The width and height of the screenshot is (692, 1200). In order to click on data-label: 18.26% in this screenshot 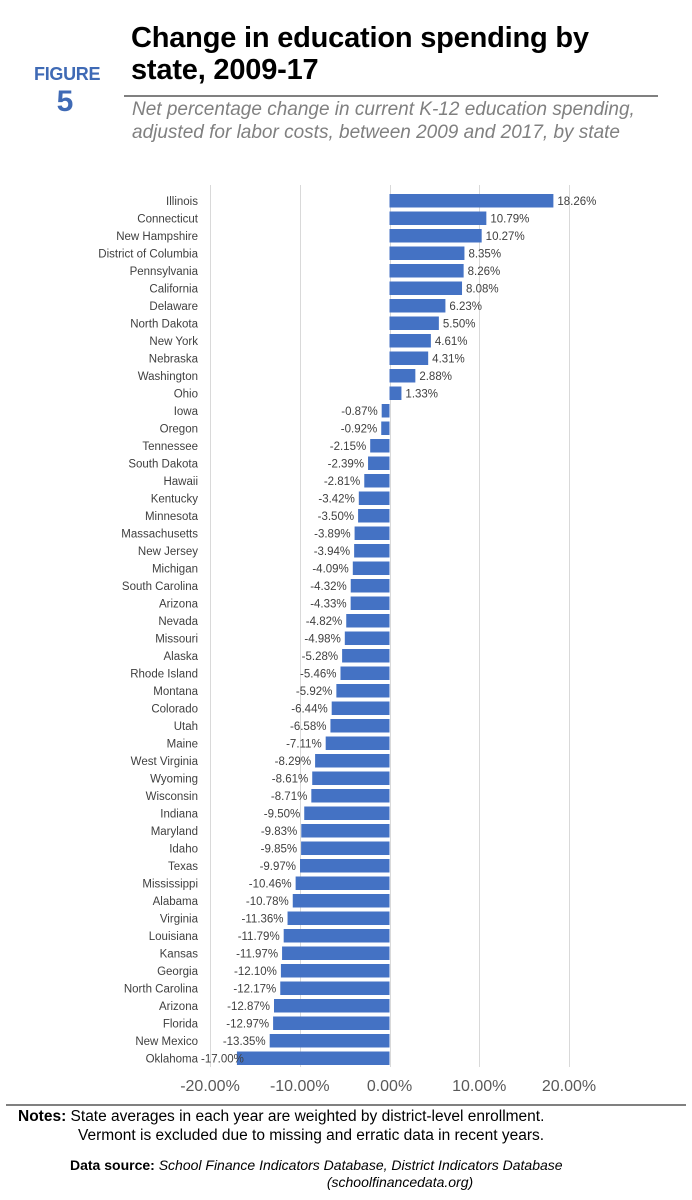, I will do `click(576, 202)`.